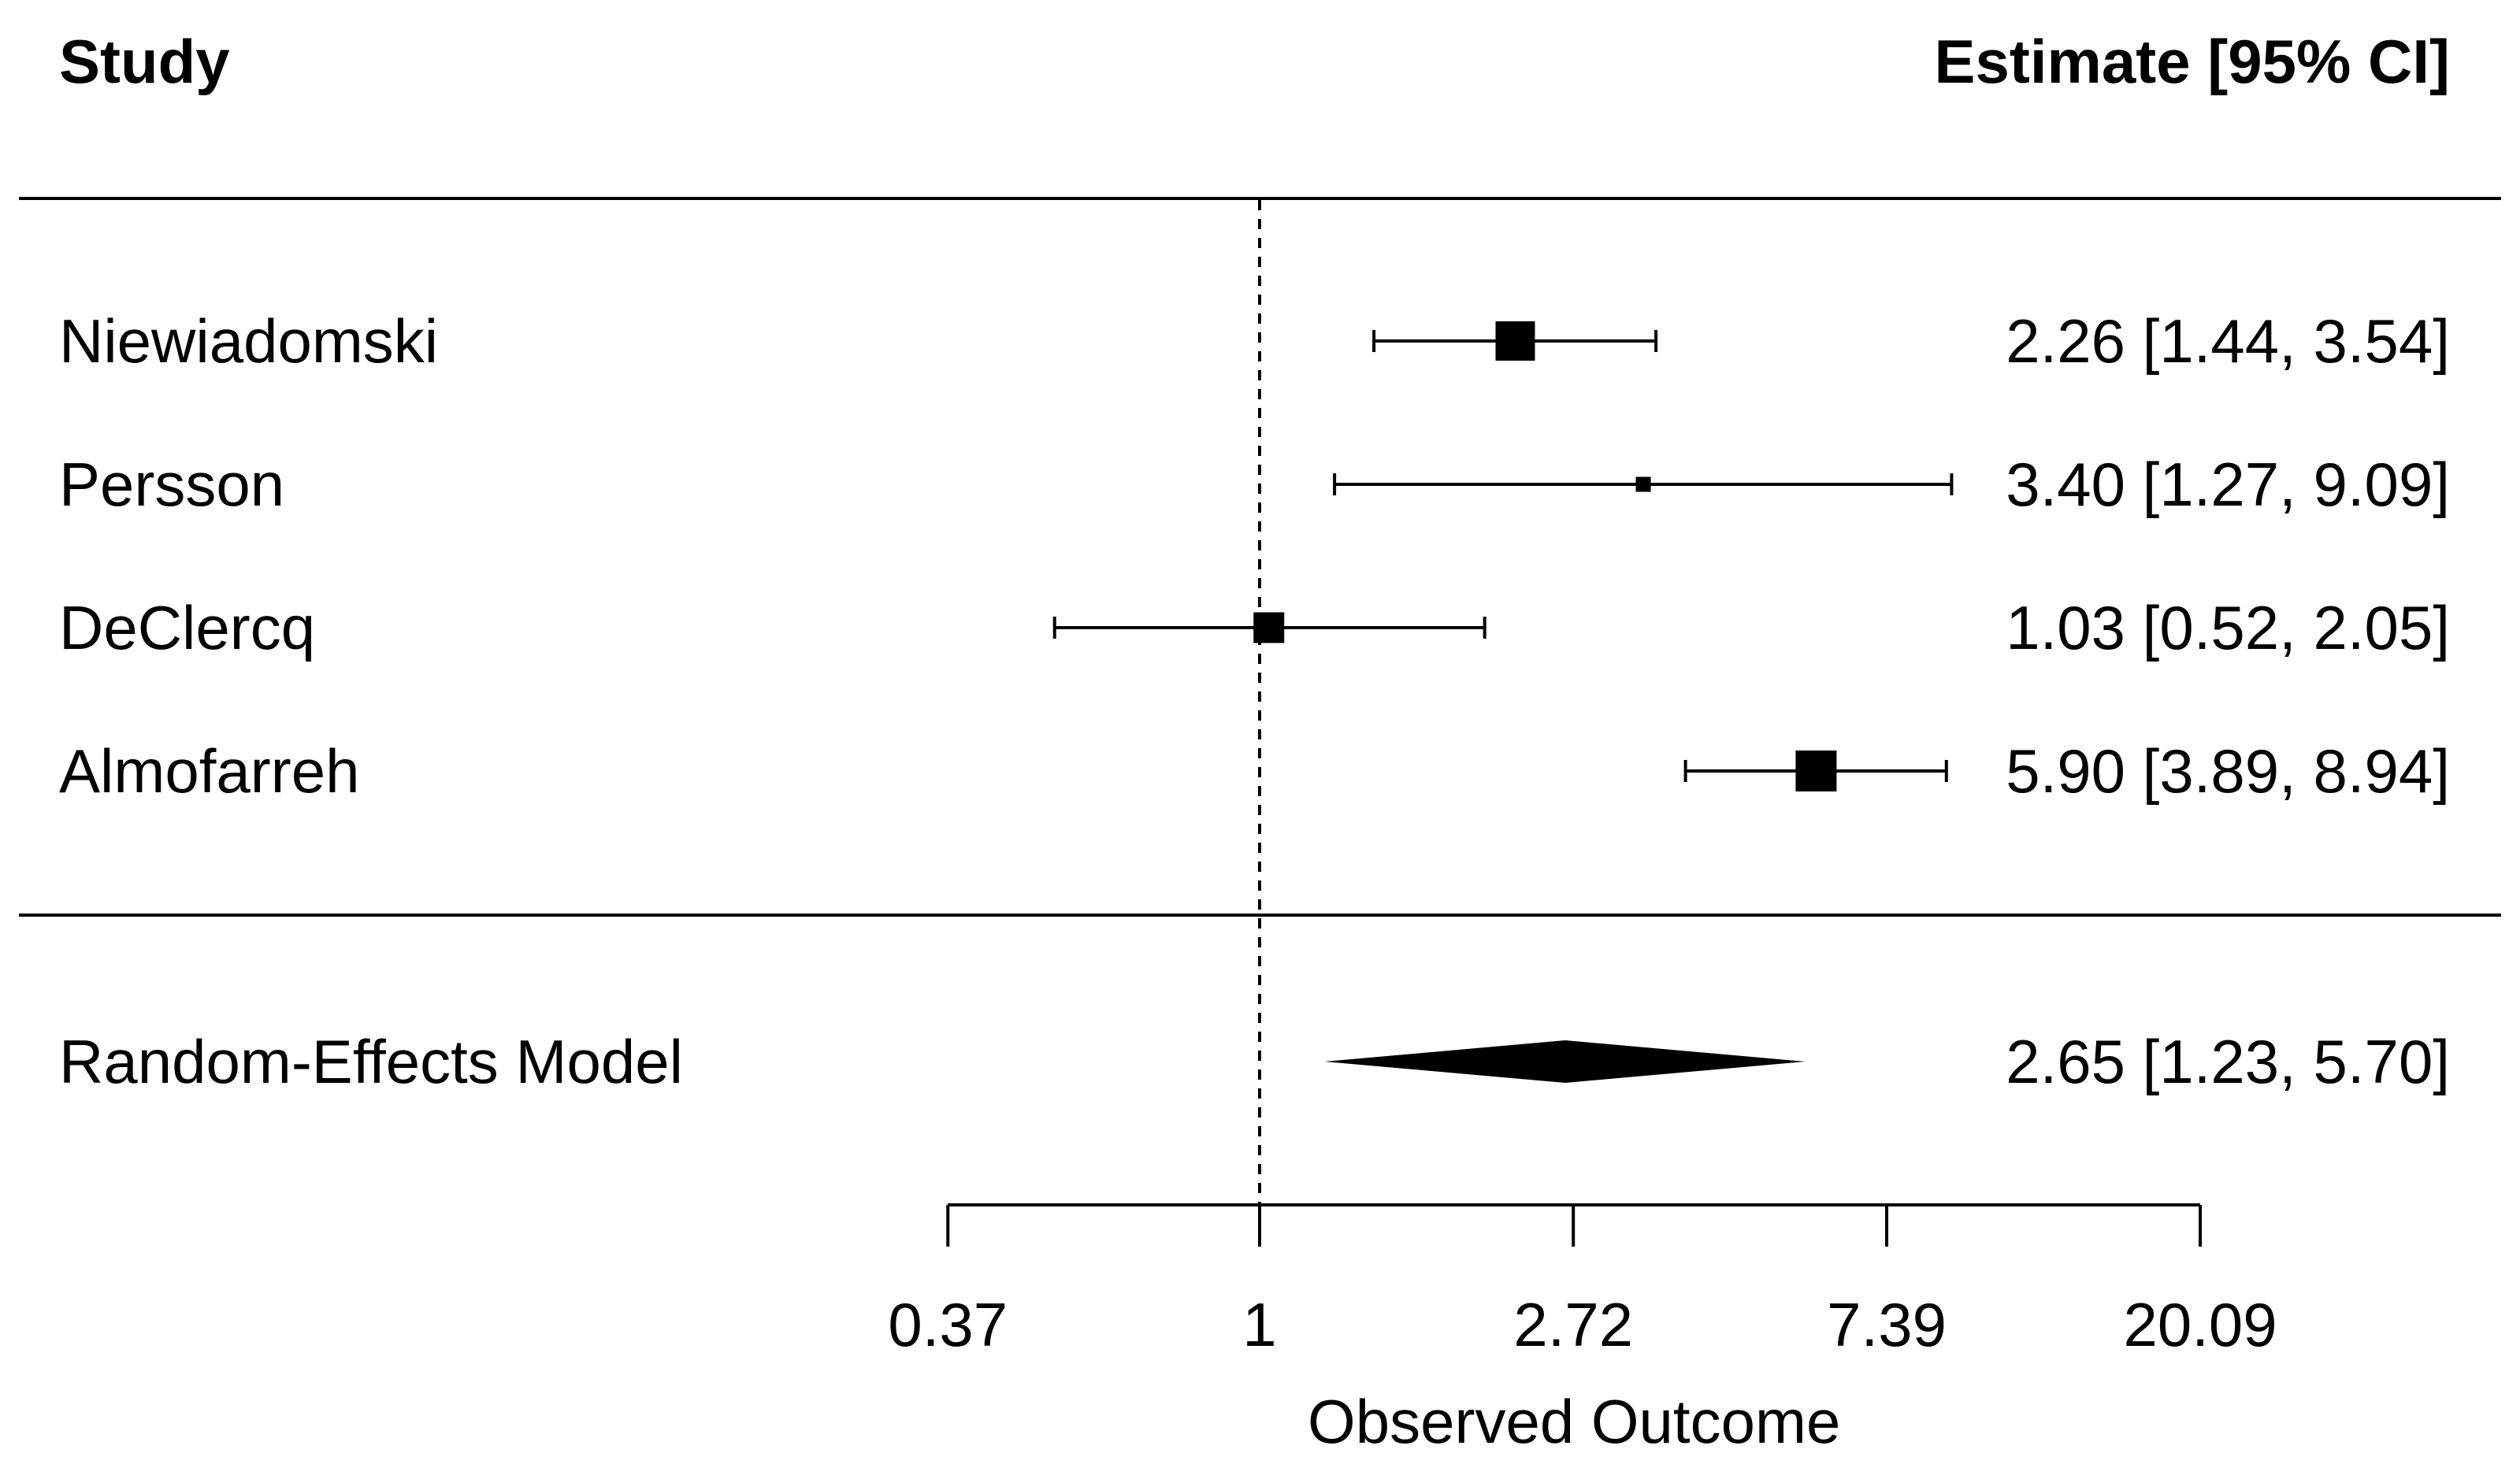  I want to click on estimate-value: 3.40 [1.27, 9.09], so click(2228, 485).